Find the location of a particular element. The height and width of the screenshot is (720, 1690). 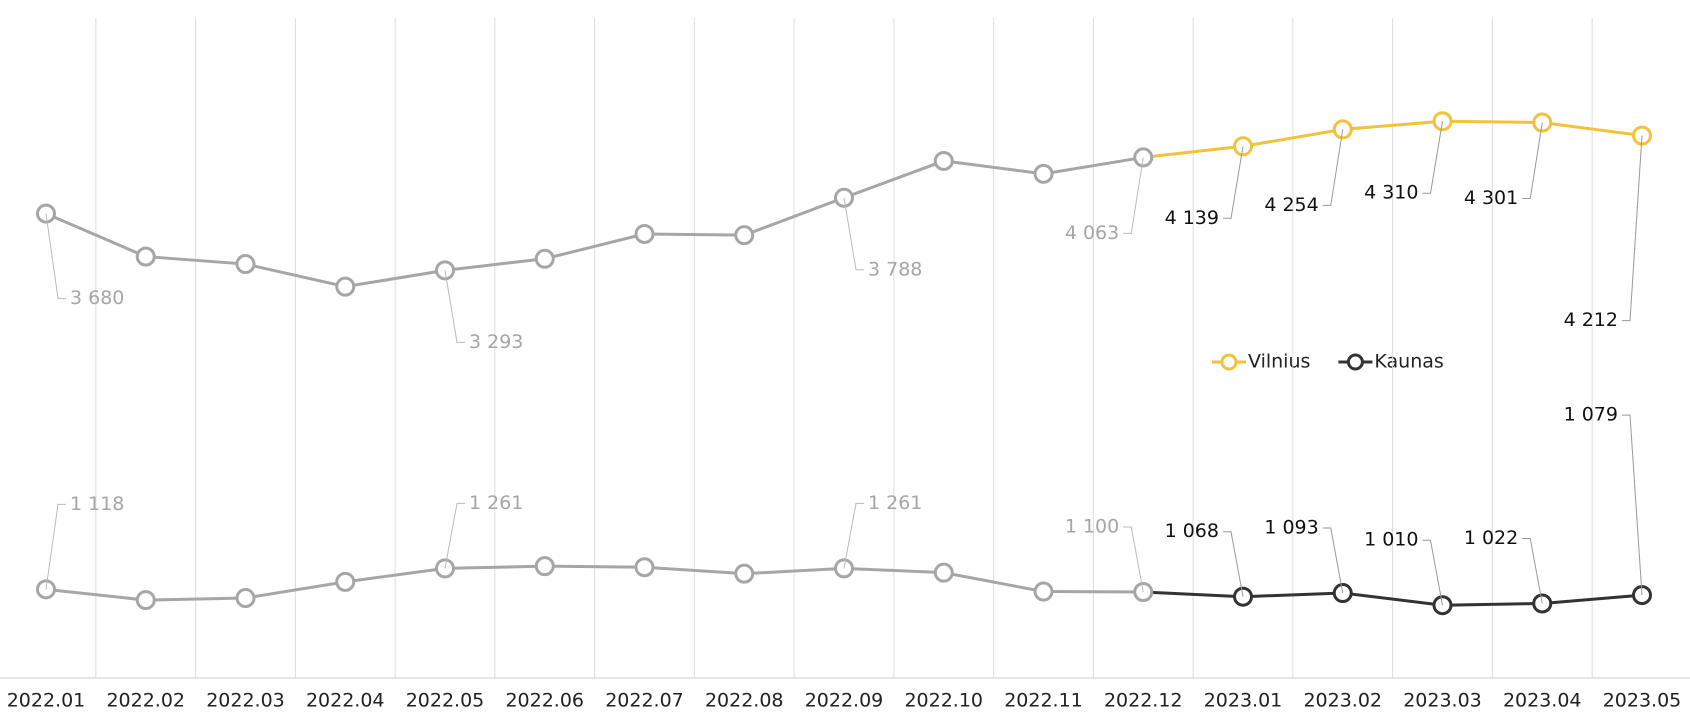

x-tick-label: 2022.05 is located at coordinates (445, 701).